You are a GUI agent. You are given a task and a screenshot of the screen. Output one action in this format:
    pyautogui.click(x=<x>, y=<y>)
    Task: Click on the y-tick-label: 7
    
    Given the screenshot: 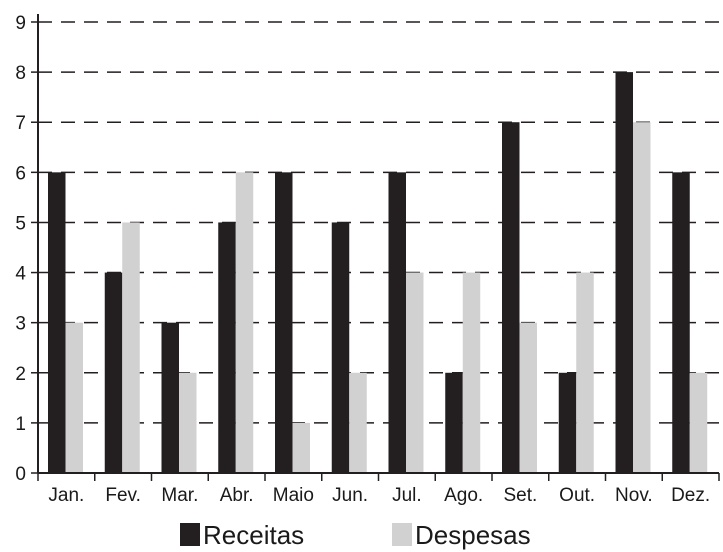 What is the action you would take?
    pyautogui.click(x=20, y=123)
    